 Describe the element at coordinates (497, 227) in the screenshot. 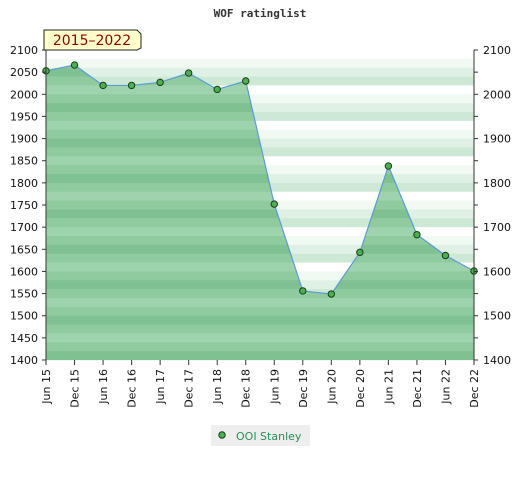

I see `y-tick-label-right: 1700` at that location.